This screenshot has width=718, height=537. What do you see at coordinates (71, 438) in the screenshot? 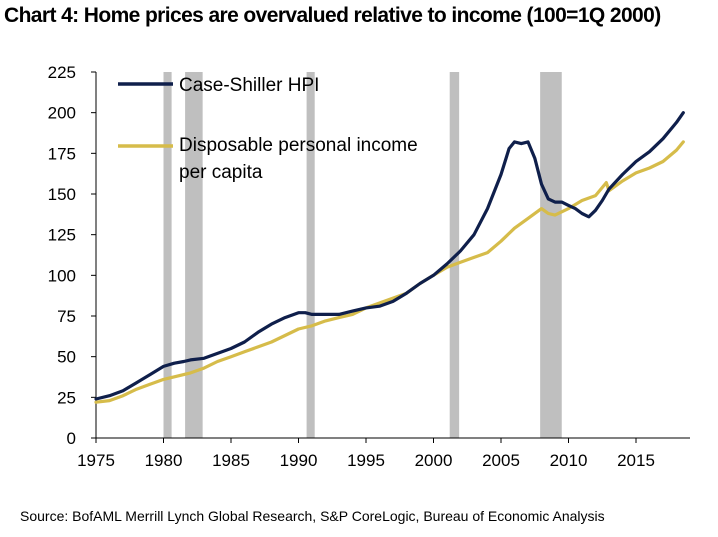
I see `y-tick-label: 0` at bounding box center [71, 438].